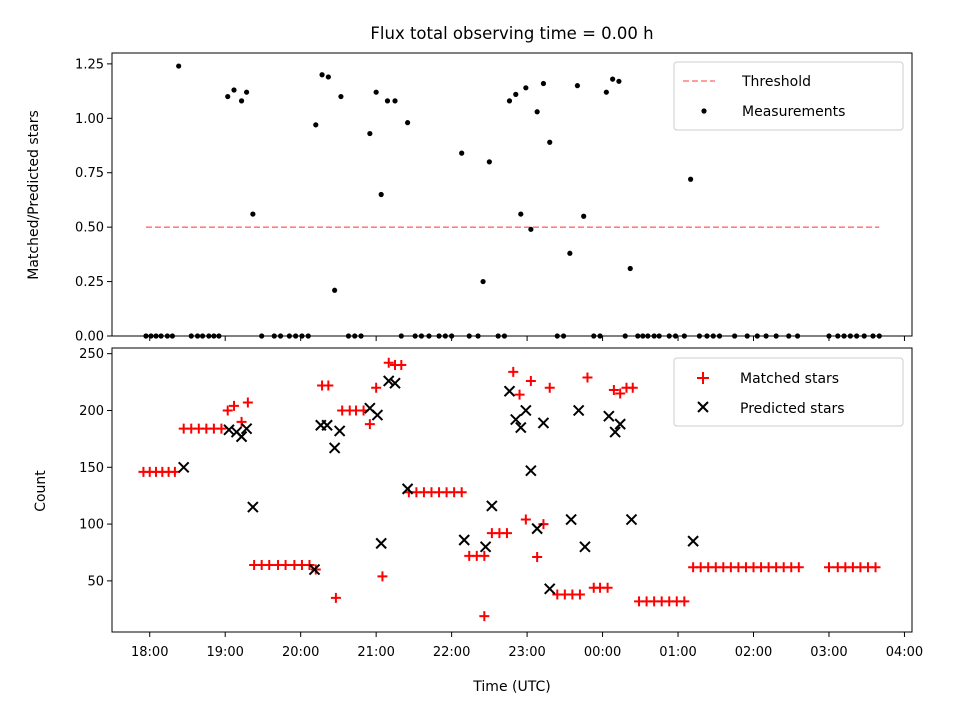  I want to click on count-y-tick-label: 50, so click(95, 581).